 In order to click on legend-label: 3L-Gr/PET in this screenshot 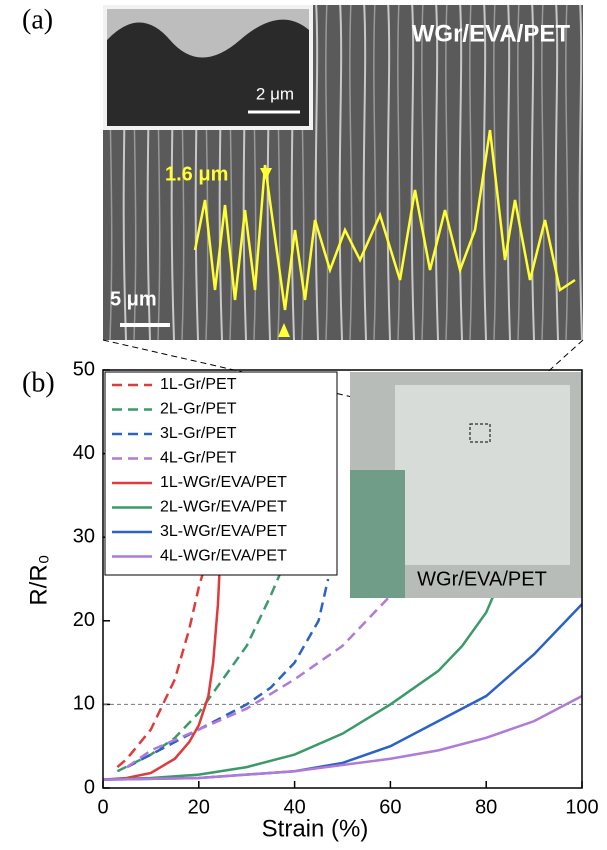, I will do `click(198, 433)`.